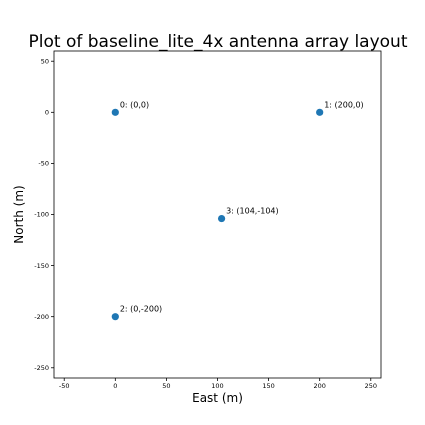  Describe the element at coordinates (141, 309) in the screenshot. I see `antenna-label: 2: (0,-200)` at that location.